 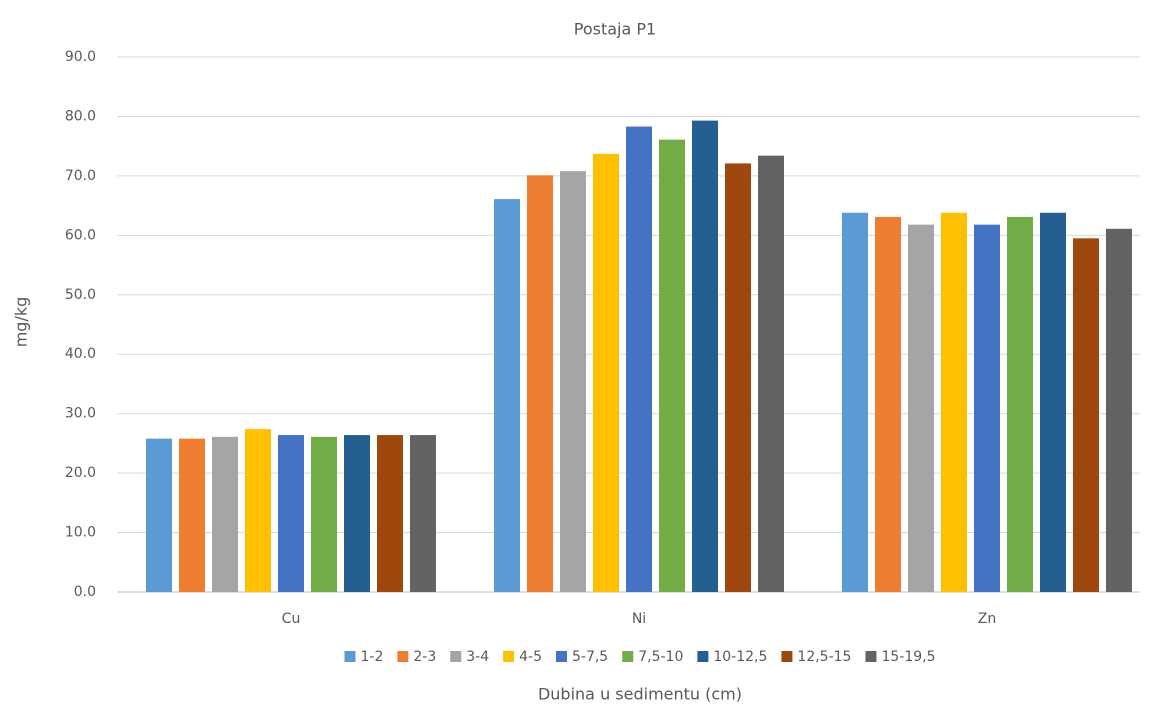 I want to click on y-tick-label: 50.0, so click(x=80, y=295).